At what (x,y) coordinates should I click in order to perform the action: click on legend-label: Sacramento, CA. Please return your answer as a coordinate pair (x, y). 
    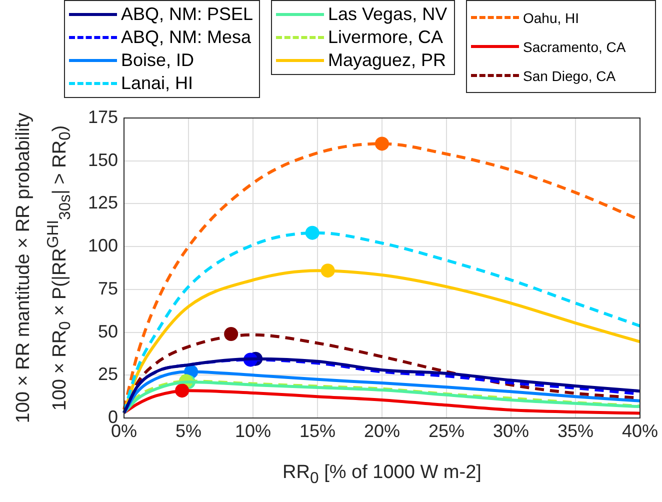
    Looking at the image, I should click on (574, 46).